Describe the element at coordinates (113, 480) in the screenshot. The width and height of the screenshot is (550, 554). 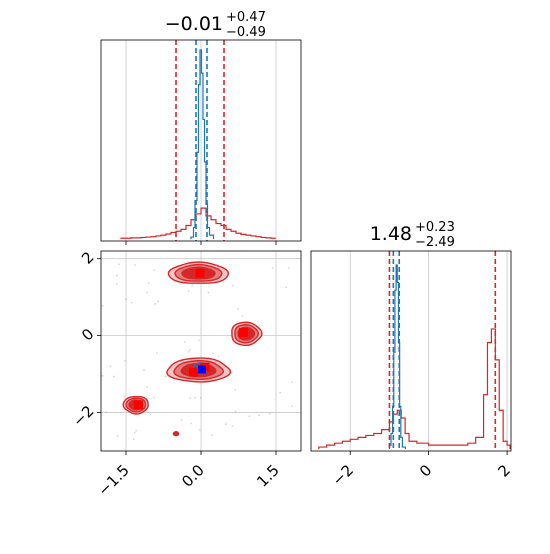
I see `contour-x-tick-label: −1.5` at that location.